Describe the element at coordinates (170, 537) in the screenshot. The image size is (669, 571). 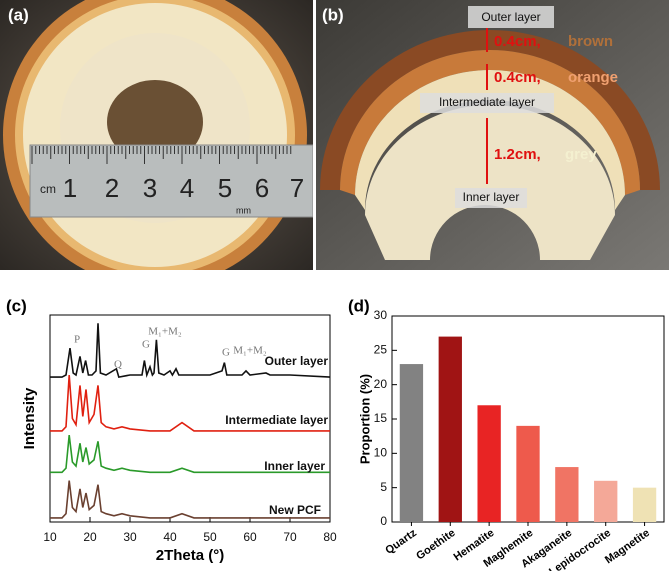
I see `x-tick-label: 40` at that location.